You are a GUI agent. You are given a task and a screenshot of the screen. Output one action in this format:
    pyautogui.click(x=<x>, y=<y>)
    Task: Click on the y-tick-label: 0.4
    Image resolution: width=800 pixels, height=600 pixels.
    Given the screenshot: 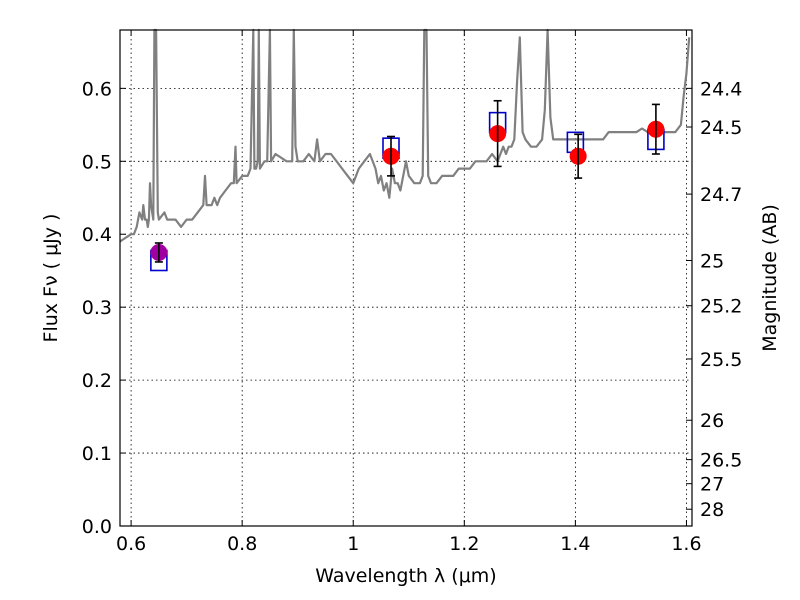 What is the action you would take?
    pyautogui.click(x=97, y=235)
    